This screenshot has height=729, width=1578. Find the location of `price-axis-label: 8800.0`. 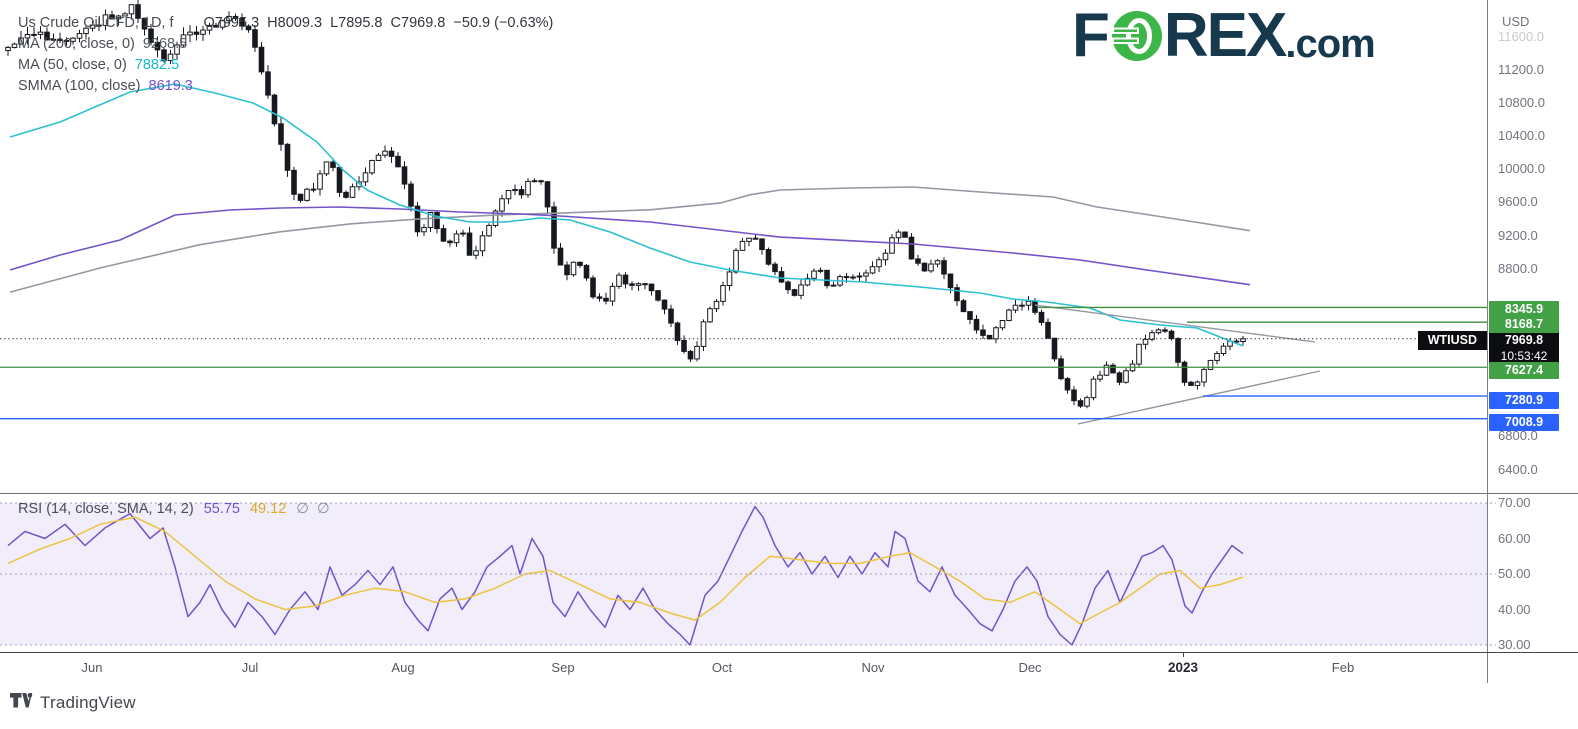

price-axis-label: 8800.0 is located at coordinates (1518, 268).